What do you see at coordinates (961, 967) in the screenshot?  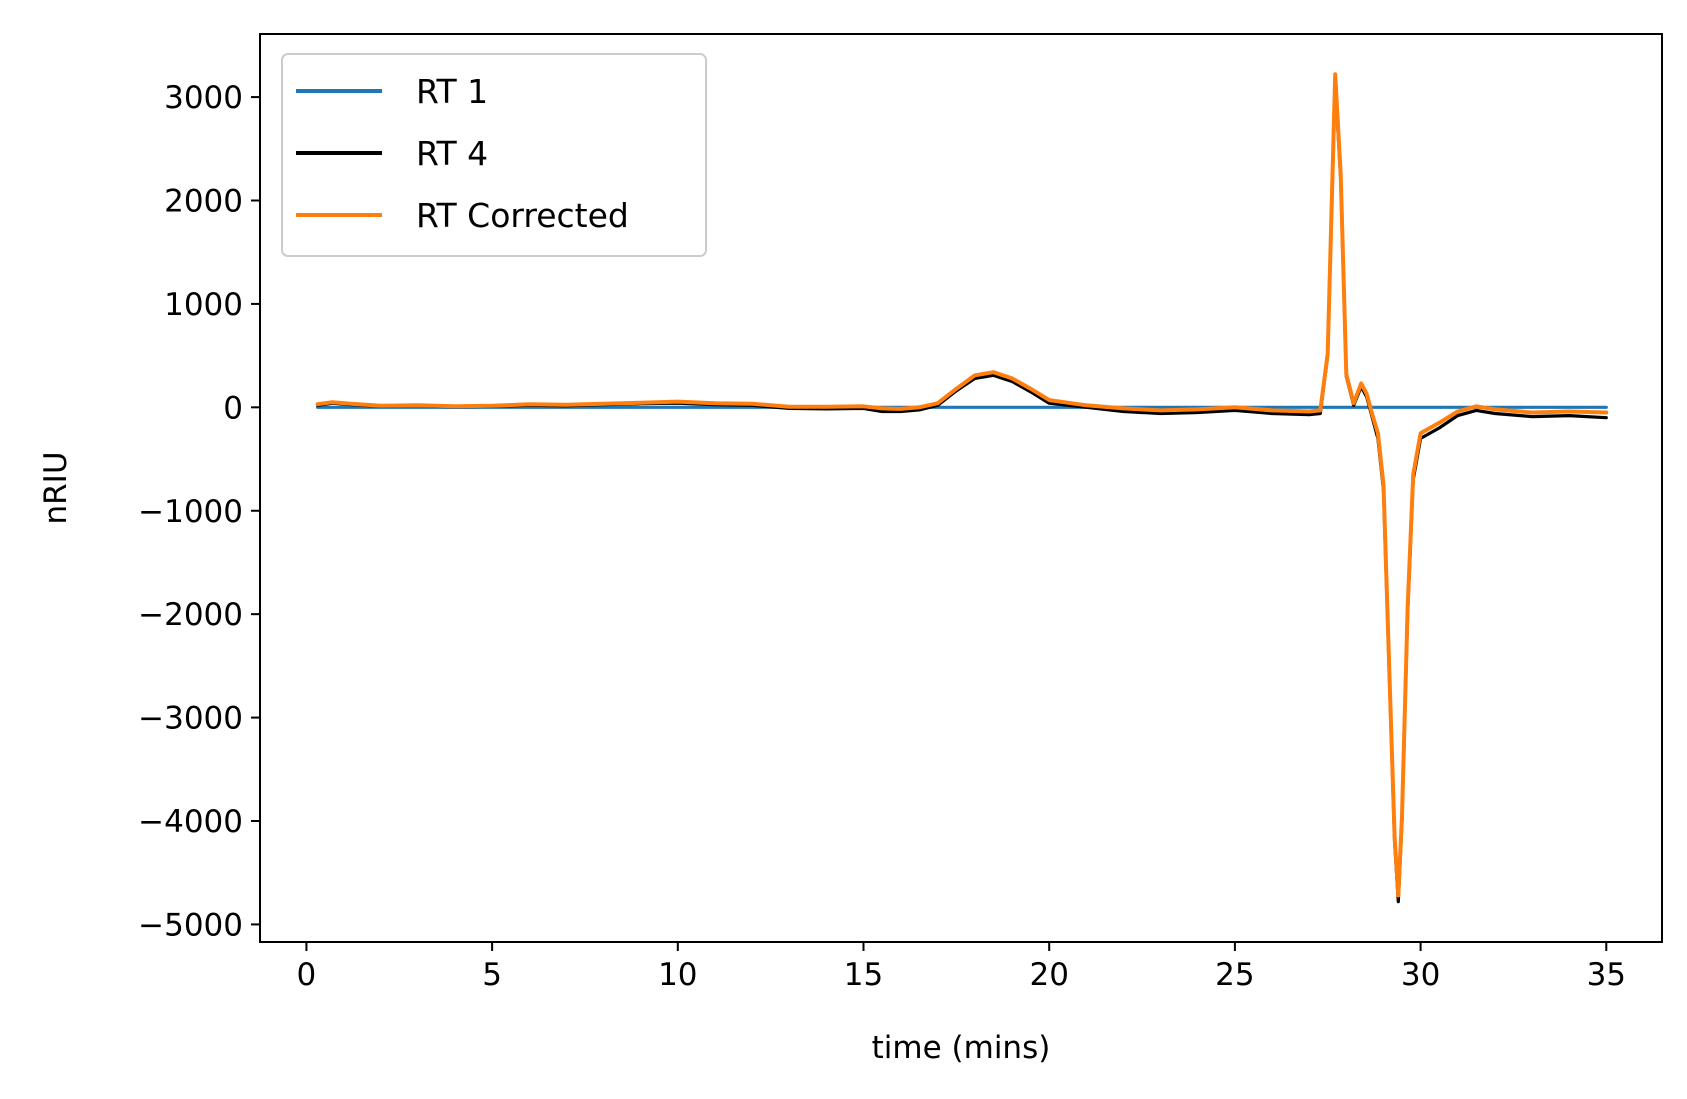 I see `x-axis: 0 5 10 15 20 25 30 35` at bounding box center [961, 967].